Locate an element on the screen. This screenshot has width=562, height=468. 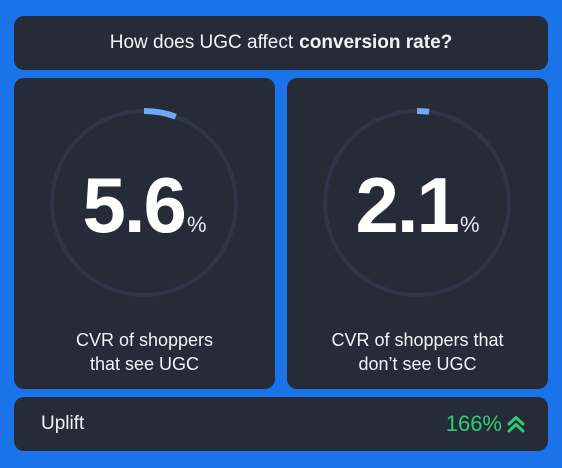
uplift-card: Uplift 166% is located at coordinates (281, 424).